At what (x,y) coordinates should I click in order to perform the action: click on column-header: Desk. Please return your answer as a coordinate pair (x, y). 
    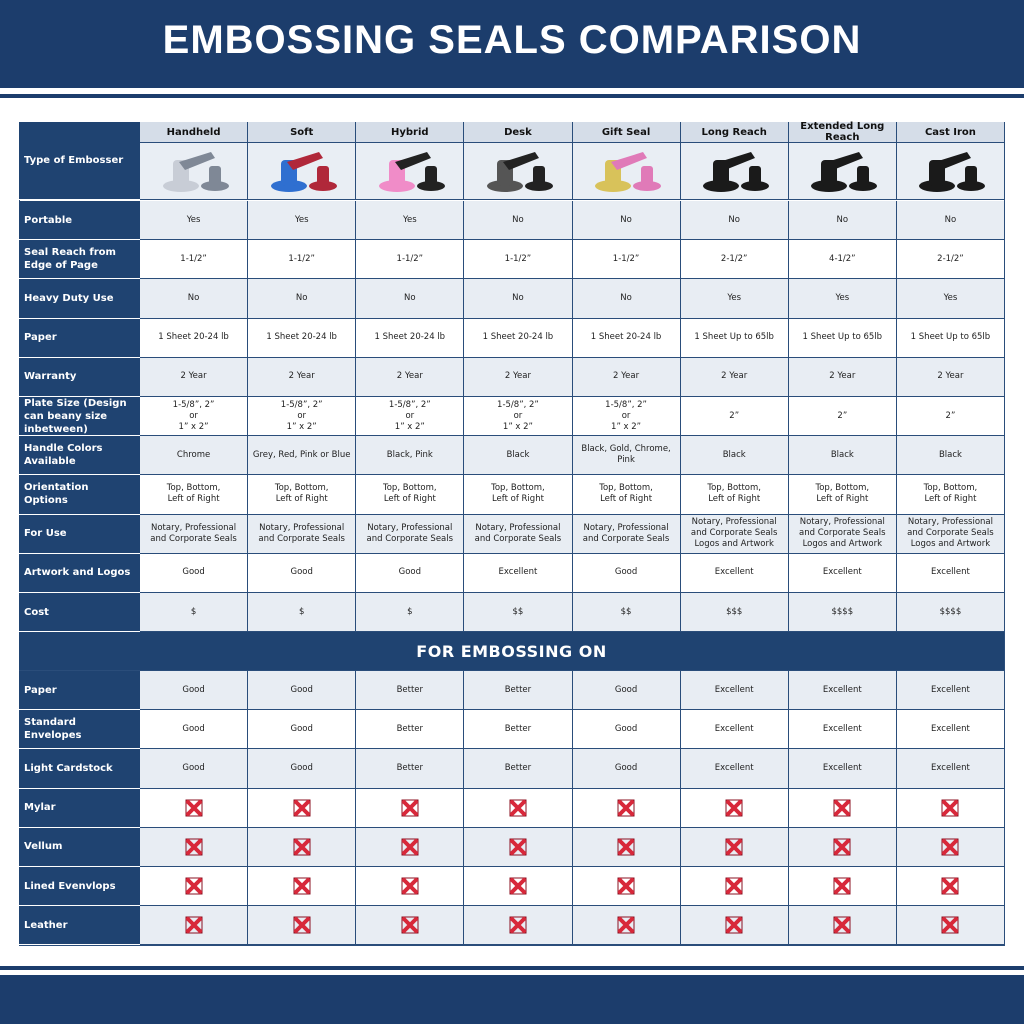
    Looking at the image, I should click on (518, 132).